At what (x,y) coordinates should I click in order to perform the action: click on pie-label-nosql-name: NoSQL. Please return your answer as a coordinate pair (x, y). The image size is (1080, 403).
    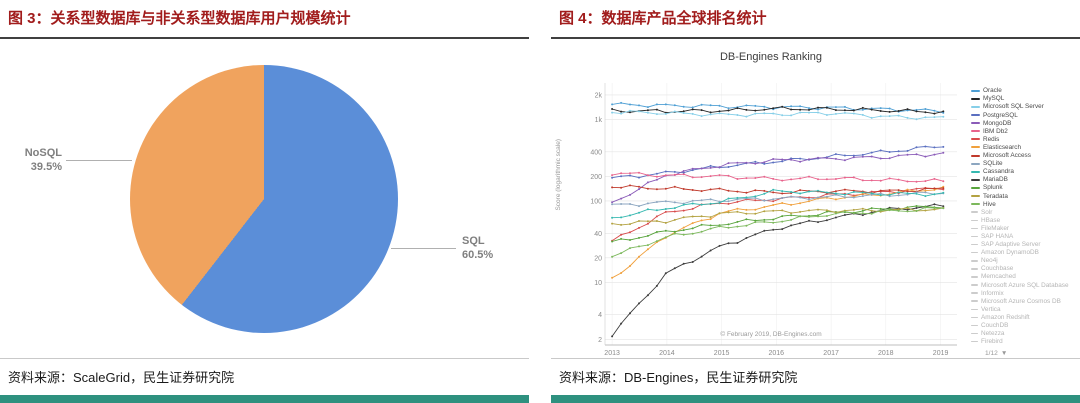
    Looking at the image, I should click on (43, 152).